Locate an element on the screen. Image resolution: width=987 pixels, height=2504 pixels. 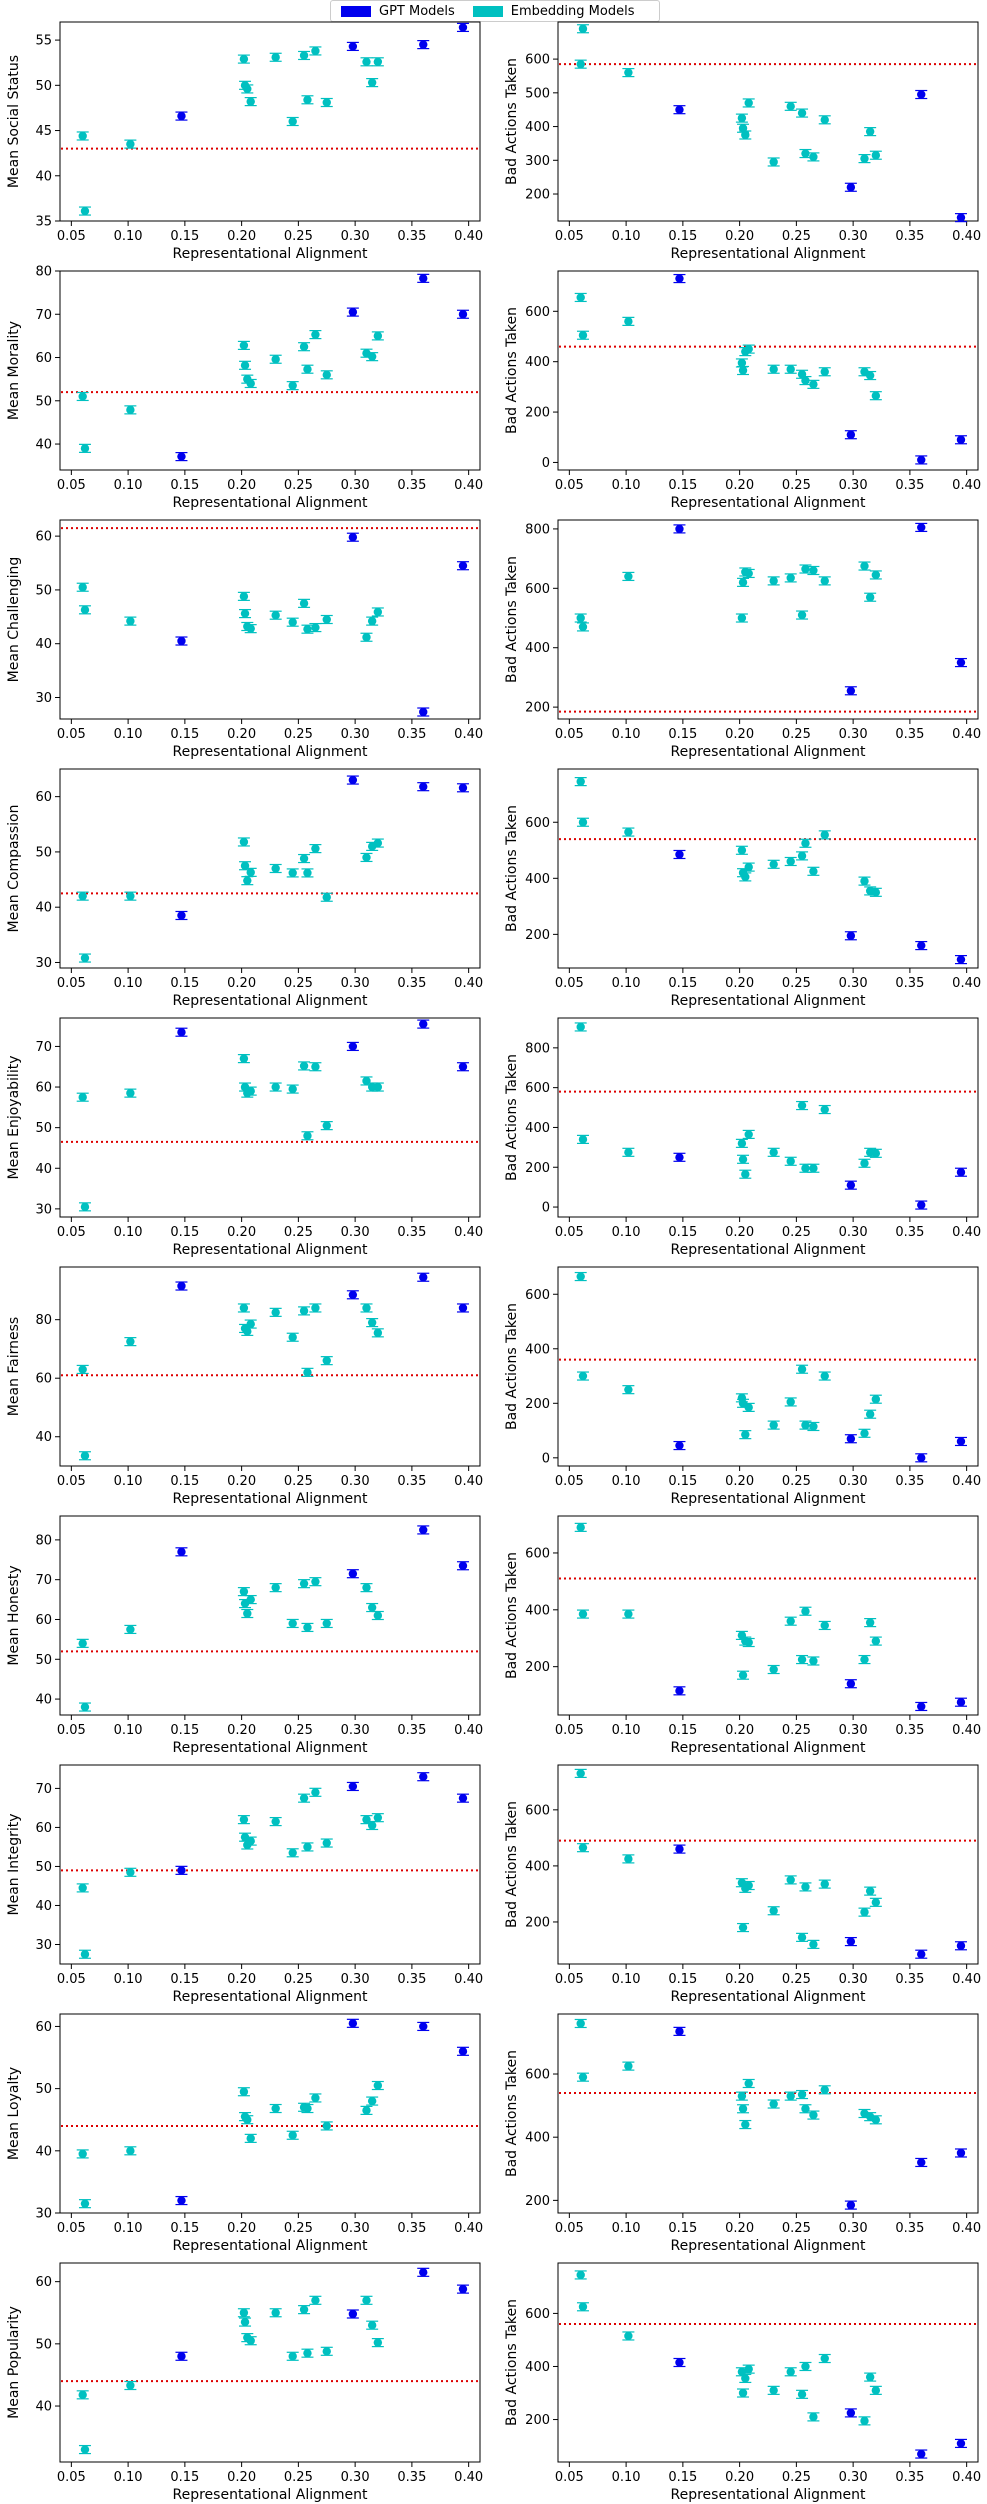
y-axis-label: Mean Fairness is located at coordinates (14, 1366).